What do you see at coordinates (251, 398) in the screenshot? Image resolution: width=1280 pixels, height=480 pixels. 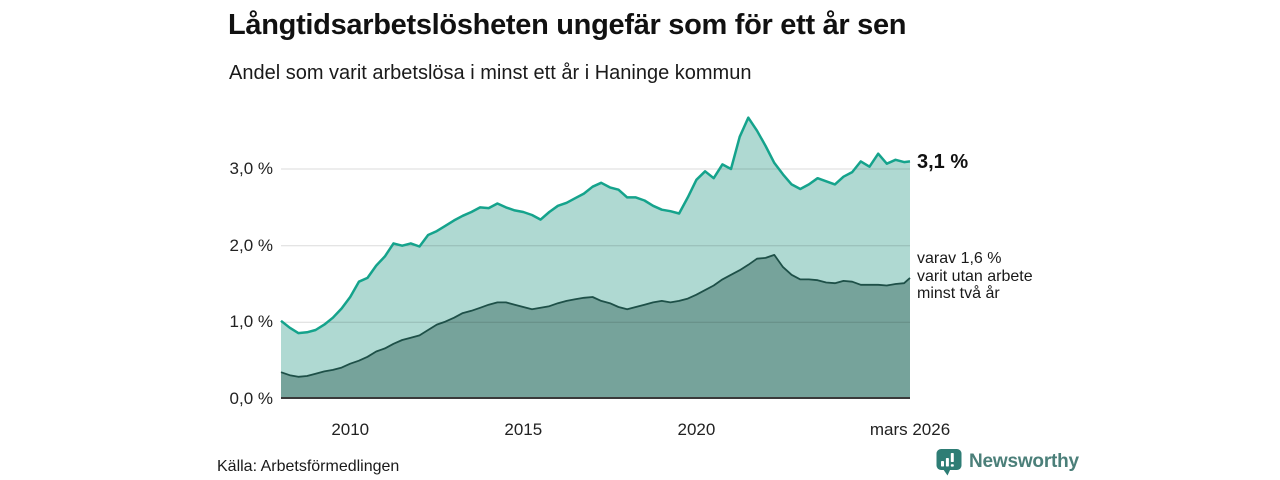 I see `y-tick-label: 0,0 %` at bounding box center [251, 398].